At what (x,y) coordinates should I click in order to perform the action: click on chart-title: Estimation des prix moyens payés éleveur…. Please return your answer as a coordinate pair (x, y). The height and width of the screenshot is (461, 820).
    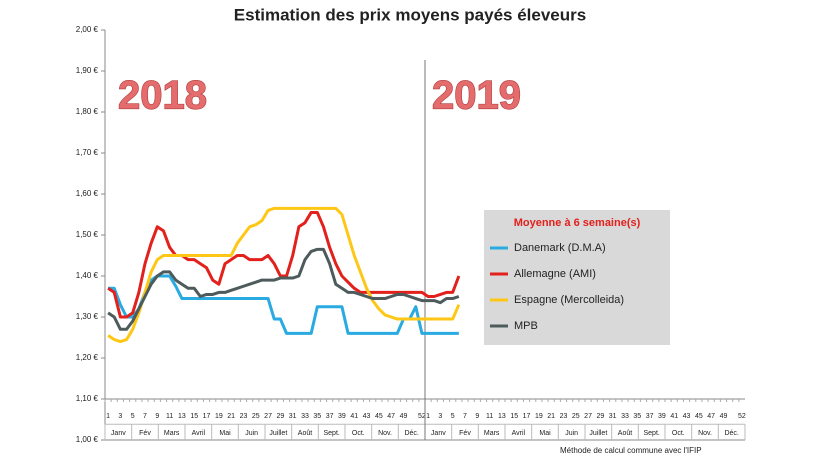
    Looking at the image, I should click on (410, 14).